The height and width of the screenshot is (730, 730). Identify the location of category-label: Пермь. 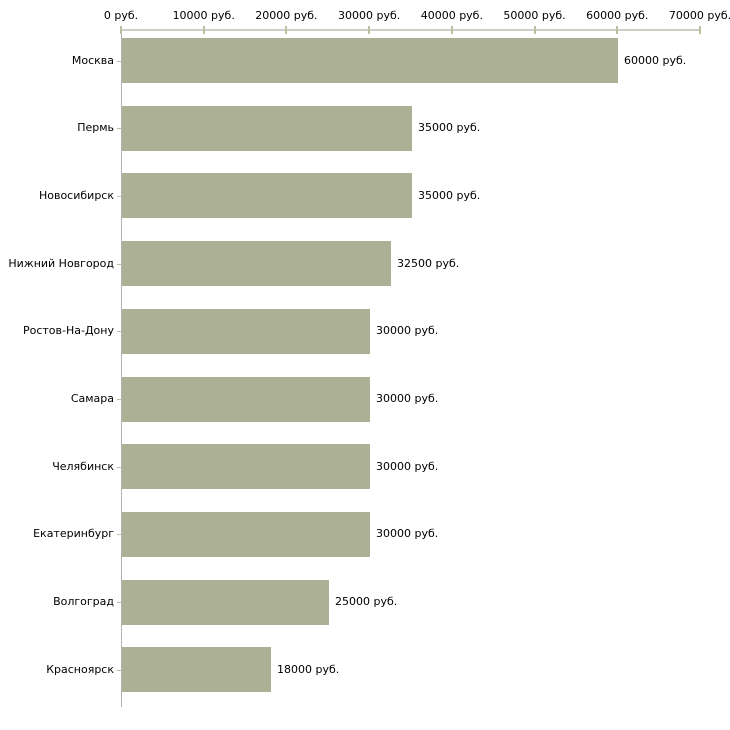
(95, 127).